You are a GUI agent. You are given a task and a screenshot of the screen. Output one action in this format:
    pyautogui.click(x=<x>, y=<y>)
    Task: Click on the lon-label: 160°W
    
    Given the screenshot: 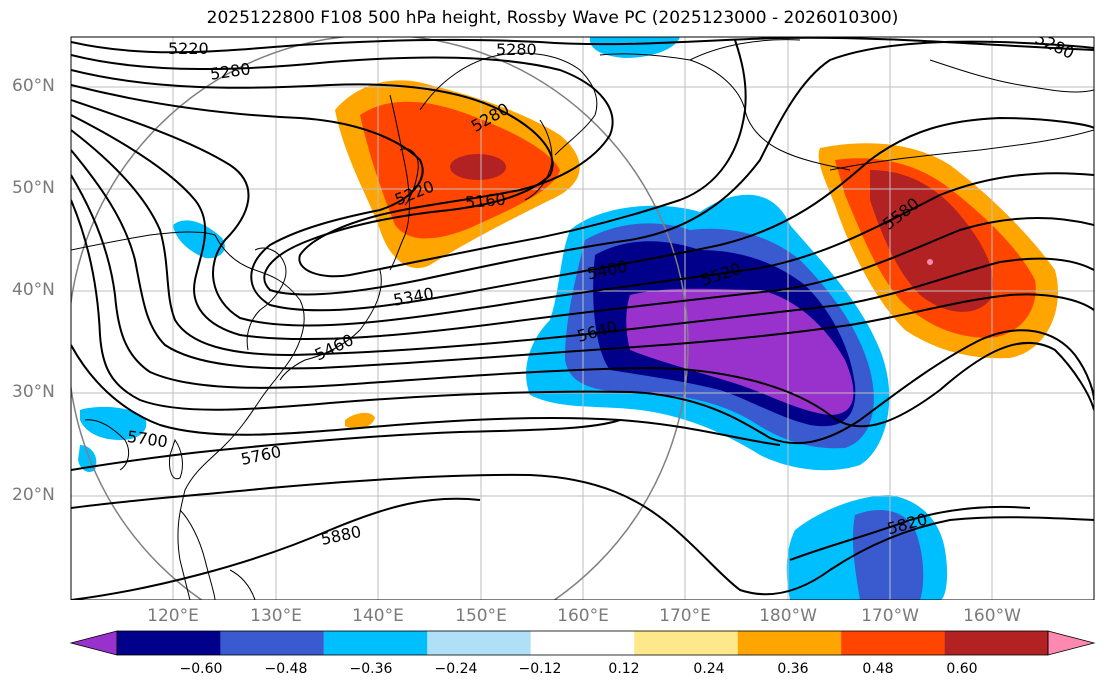 What is the action you would take?
    pyautogui.click(x=992, y=616)
    